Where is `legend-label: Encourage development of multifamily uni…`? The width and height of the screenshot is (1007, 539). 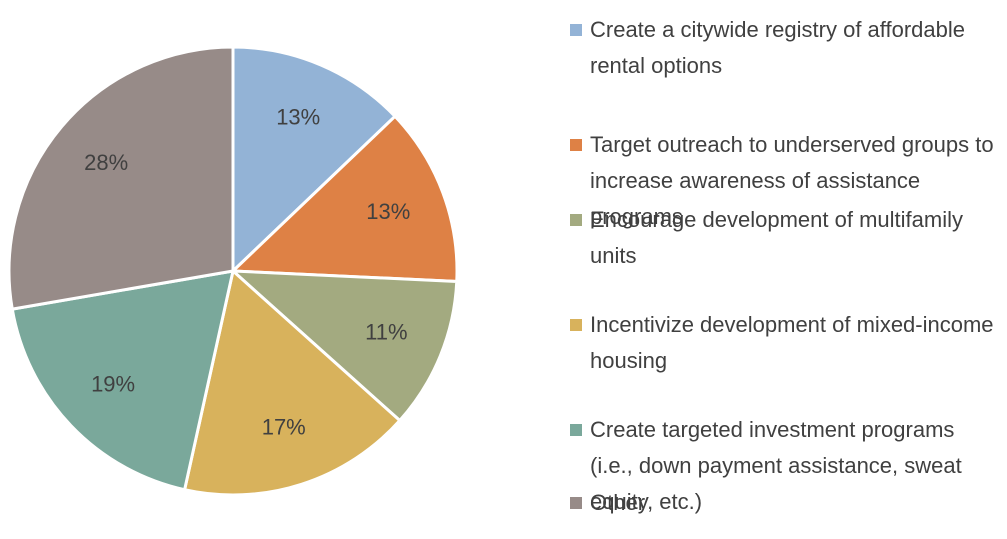
legend-label: Encourage development of multifamily uni… is located at coordinates (776, 237).